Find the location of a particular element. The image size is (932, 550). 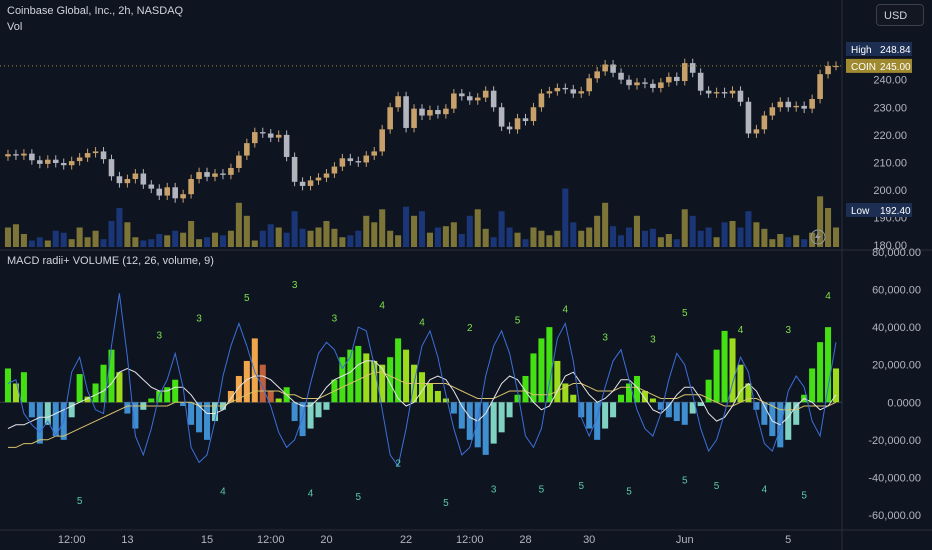

high-badge-label-bg is located at coordinates (861, 49).